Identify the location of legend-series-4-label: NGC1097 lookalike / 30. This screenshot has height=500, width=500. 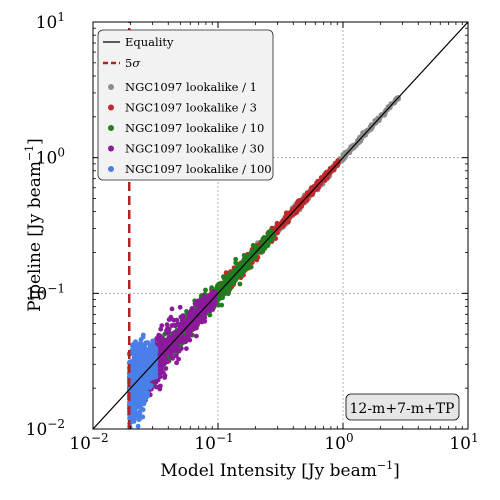
(194, 149).